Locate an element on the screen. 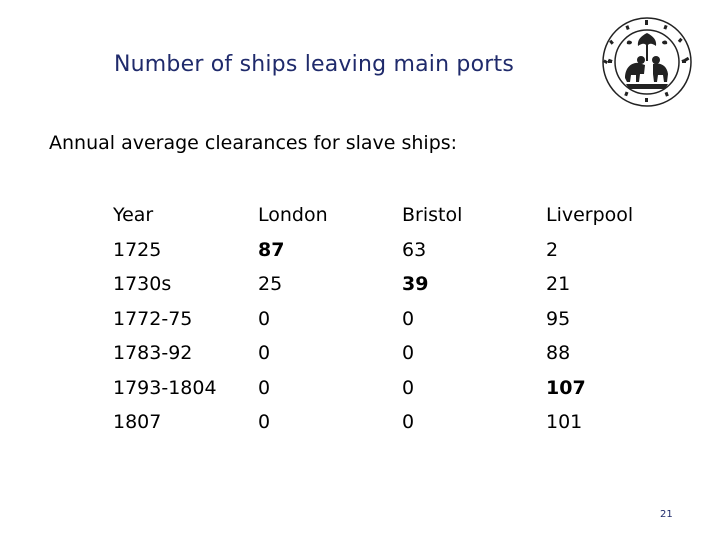 The image size is (720, 540). liverpool-cell: 107 is located at coordinates (566, 387).